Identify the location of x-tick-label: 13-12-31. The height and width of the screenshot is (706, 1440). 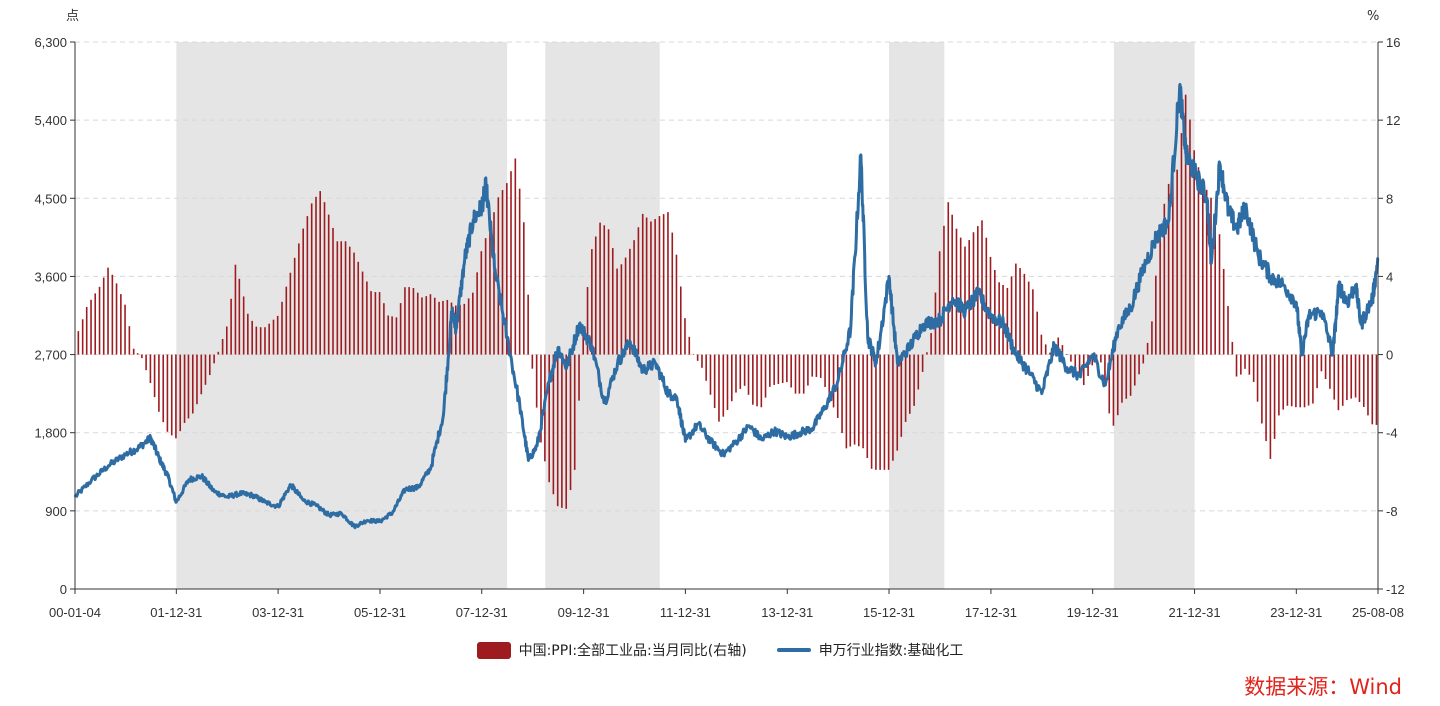
(787, 612).